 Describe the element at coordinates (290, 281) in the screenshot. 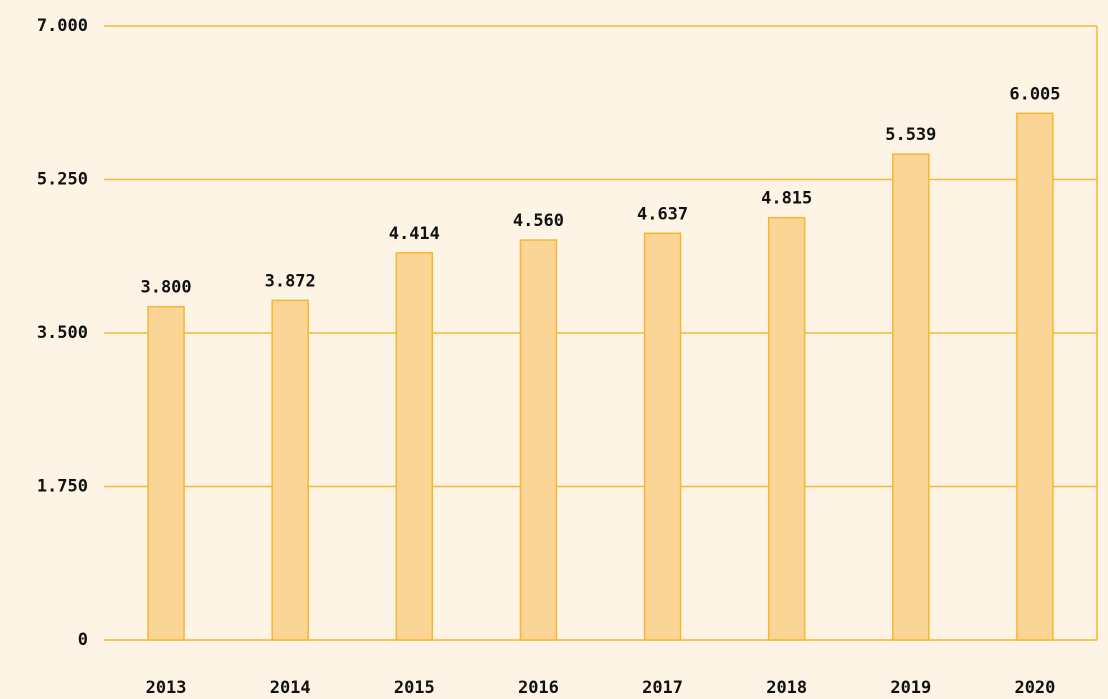

I see `data-label: 3.872` at that location.